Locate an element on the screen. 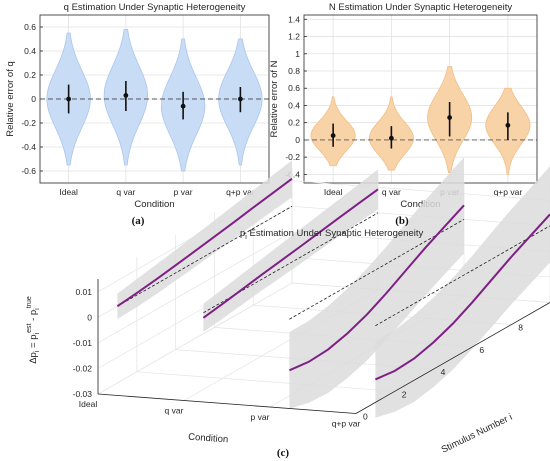 The image size is (550, 461). z-tick-label: 0.01 is located at coordinates (83, 292).